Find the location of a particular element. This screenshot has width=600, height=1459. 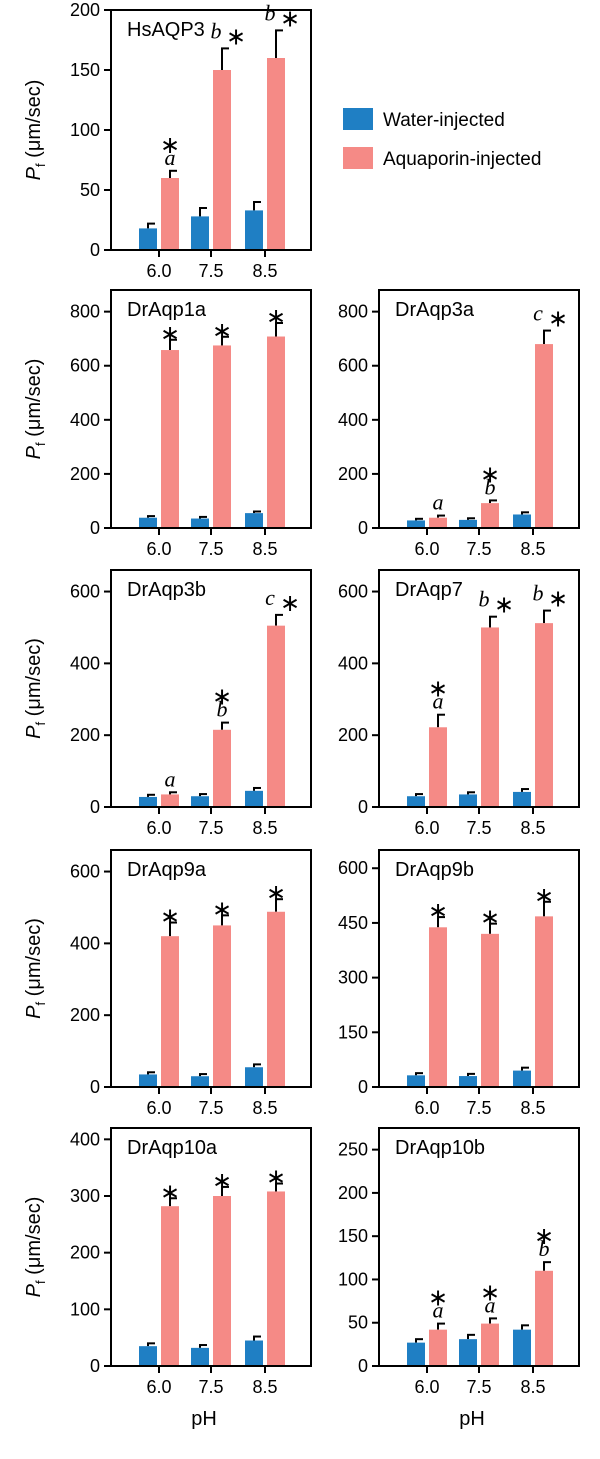

y-tick-label: 450 is located at coordinates (353, 923).